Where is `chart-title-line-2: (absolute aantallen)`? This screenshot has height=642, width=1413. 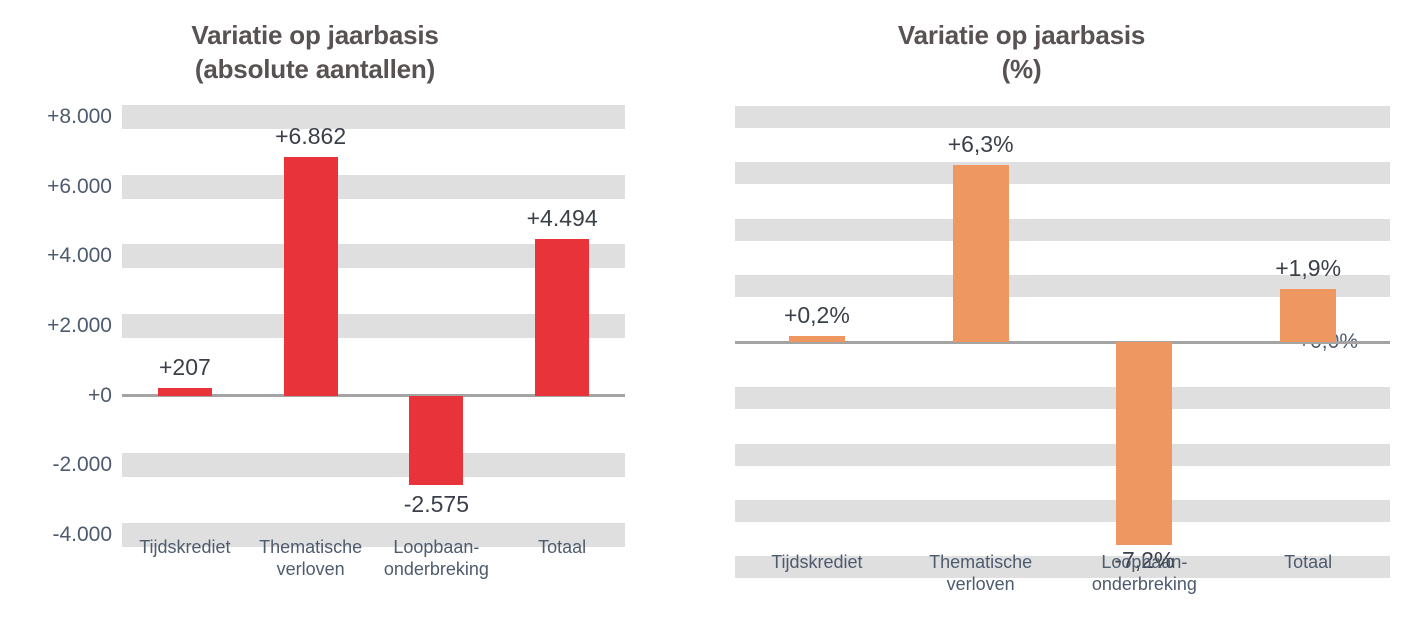 chart-title-line-2: (absolute aantallen) is located at coordinates (315, 69).